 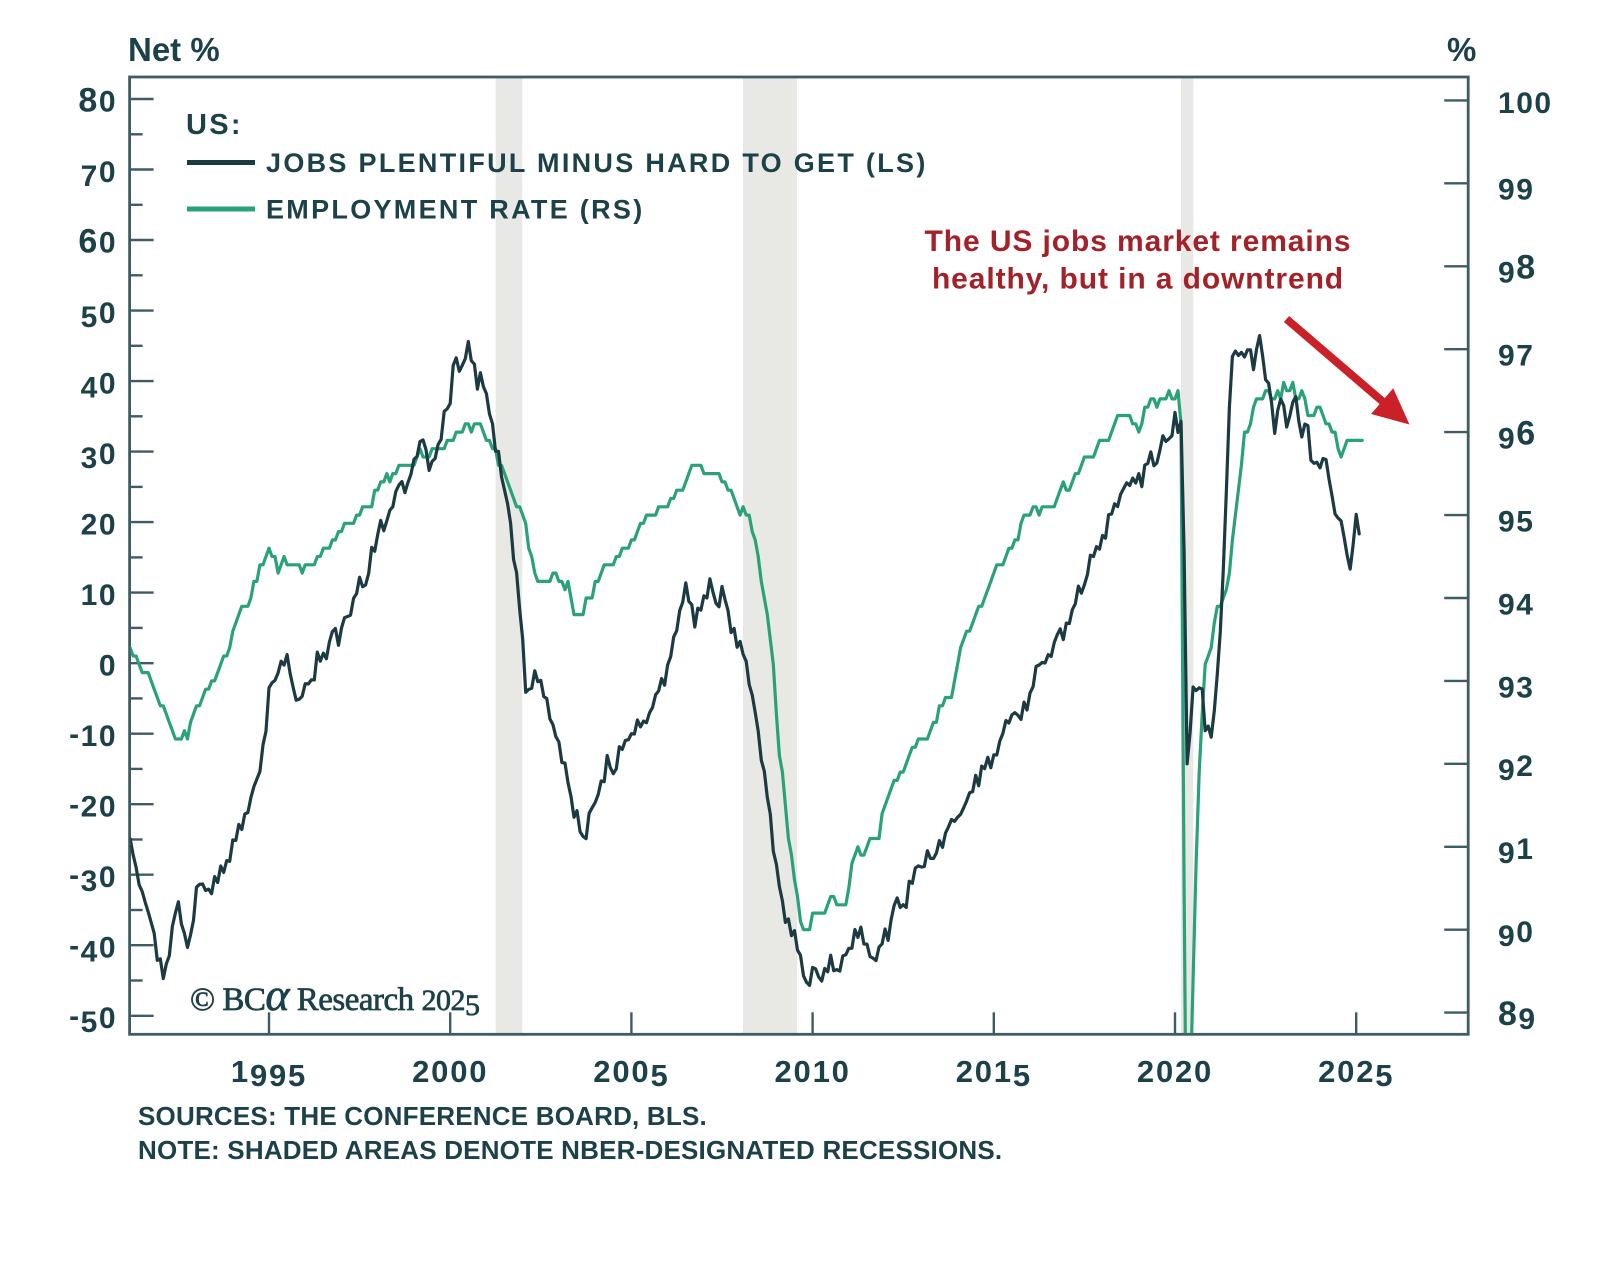 I want to click on svg-text: 20, so click(x=99, y=525).